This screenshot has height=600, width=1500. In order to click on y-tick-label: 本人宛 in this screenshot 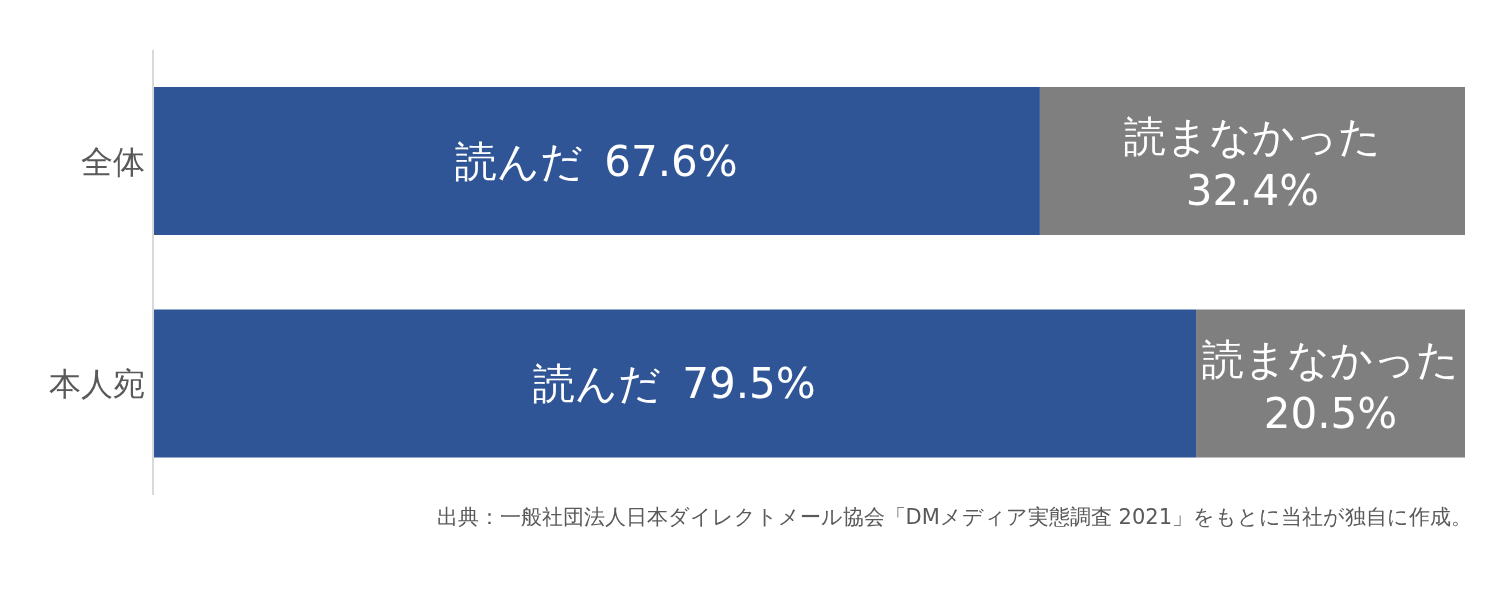, I will do `click(97, 384)`.